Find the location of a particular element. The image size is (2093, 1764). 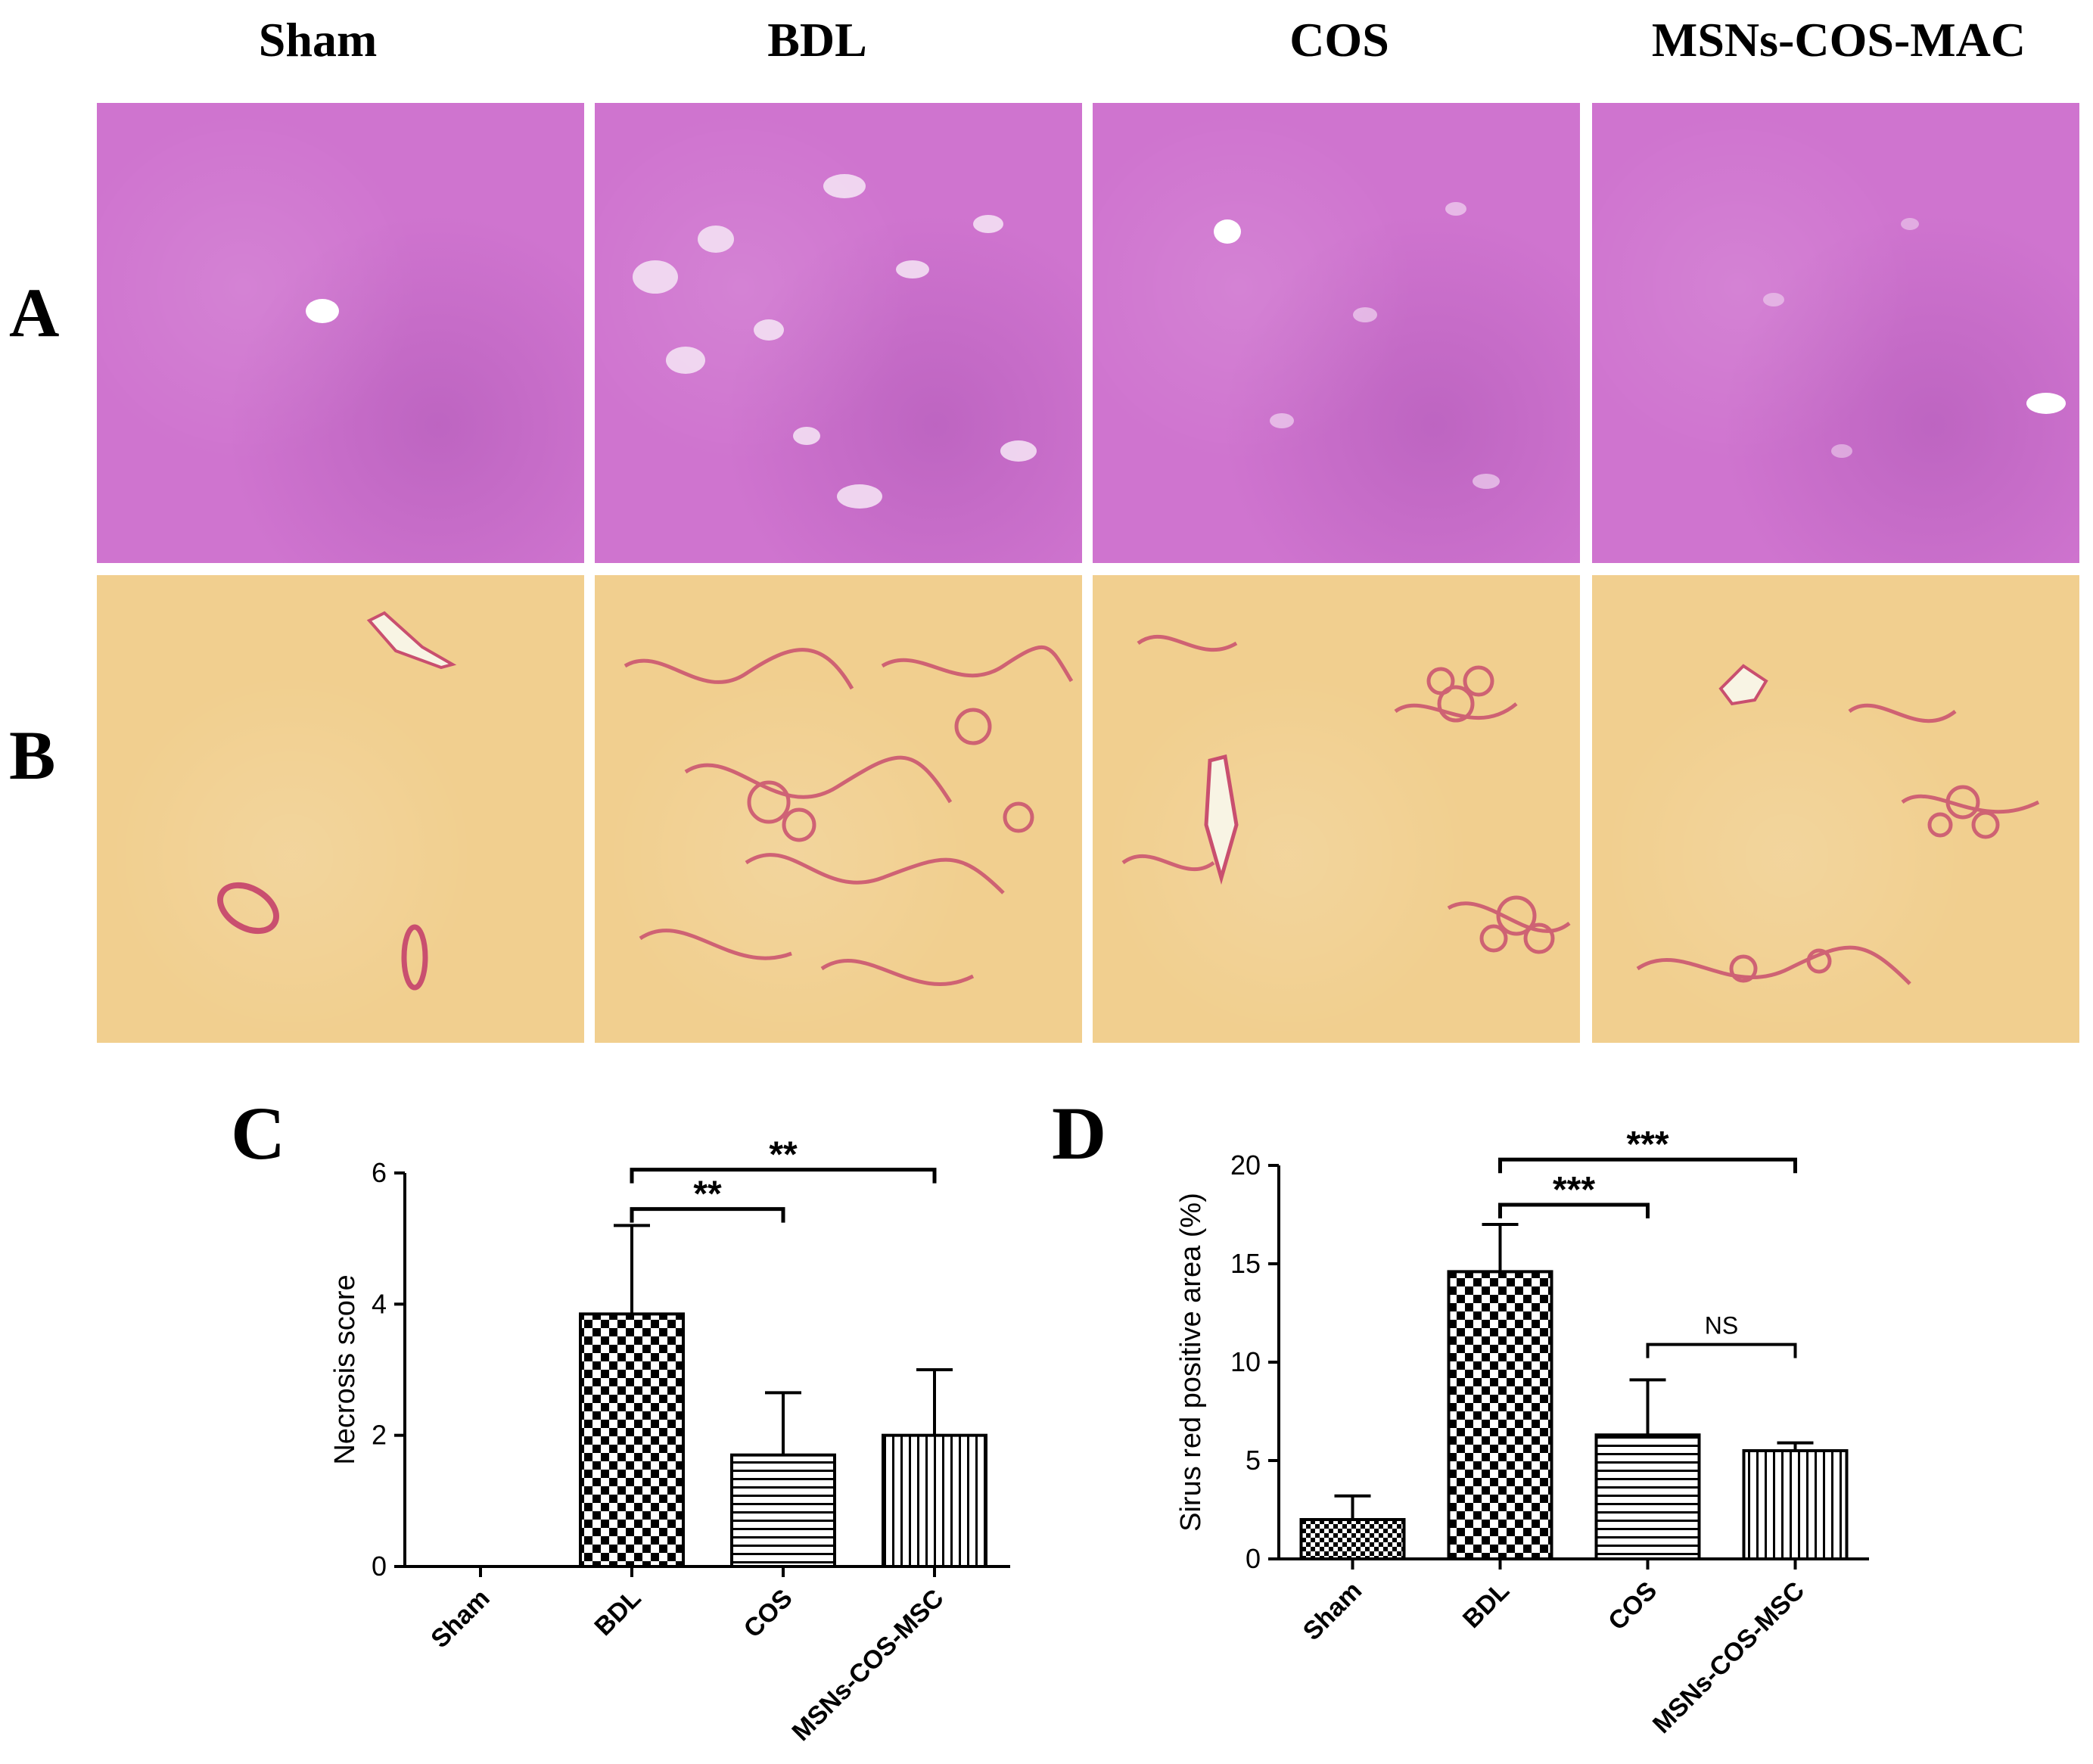

column-header-msns-cos-mac: MSNs-COS-MAC is located at coordinates (1838, 40).